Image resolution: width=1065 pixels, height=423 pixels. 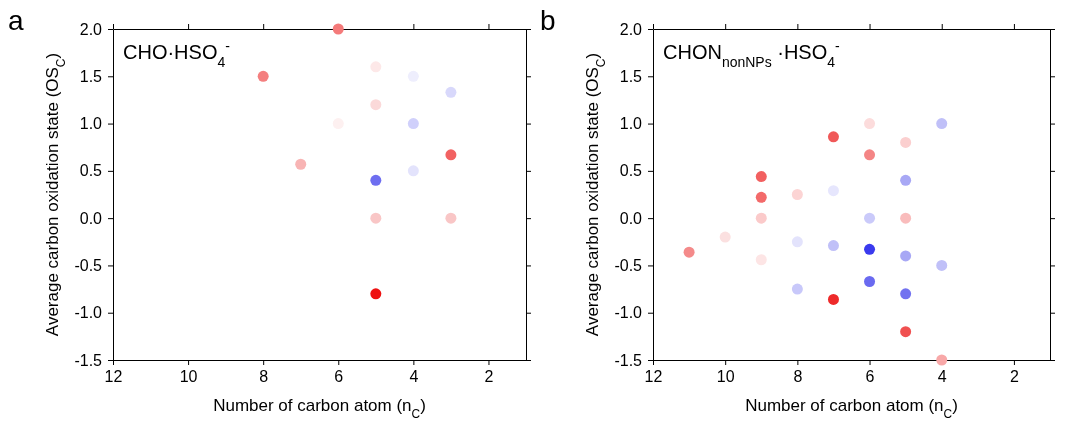 I want to click on text: a, so click(x=16, y=20).